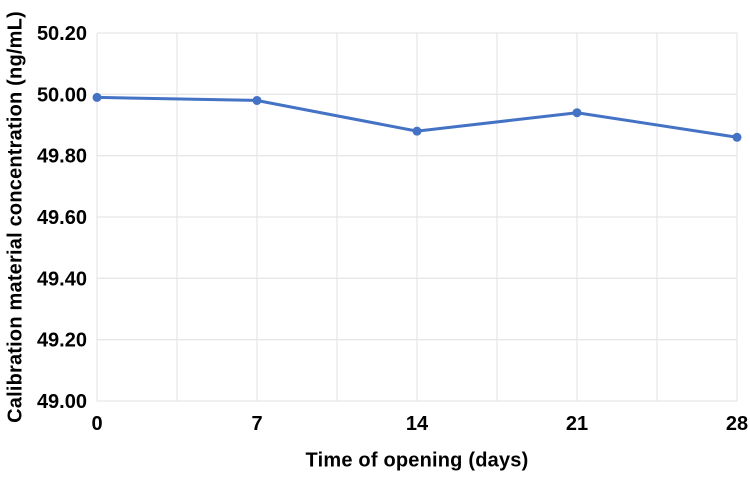 Image resolution: width=750 pixels, height=480 pixels. Describe the element at coordinates (62, 34) in the screenshot. I see `y-tick-label: 50.20` at that location.